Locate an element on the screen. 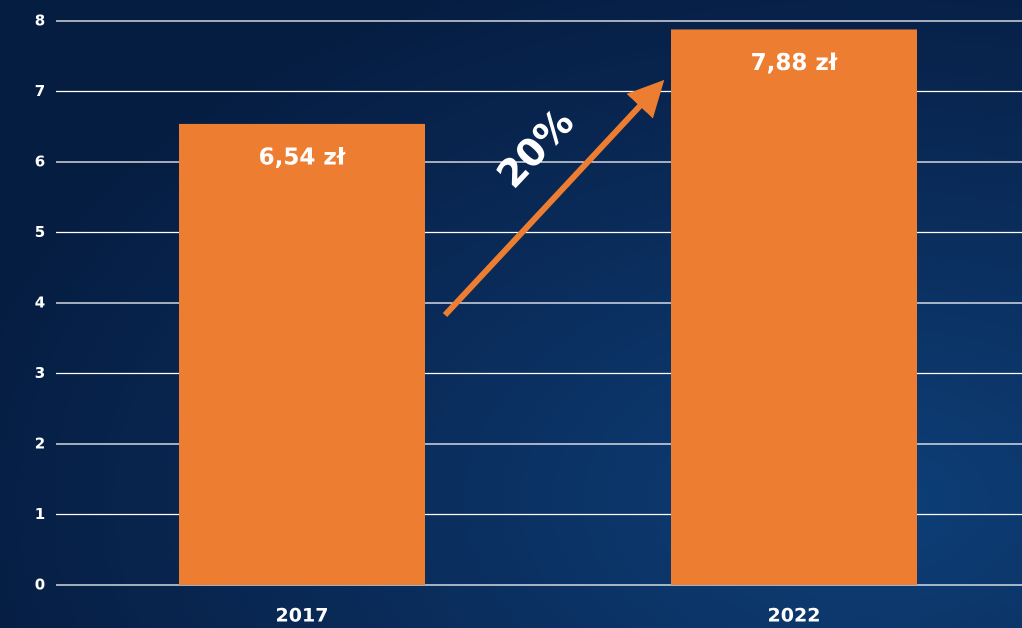 Image resolution: width=1022 pixels, height=628 pixels. y-tick-label: 4 is located at coordinates (40, 303).